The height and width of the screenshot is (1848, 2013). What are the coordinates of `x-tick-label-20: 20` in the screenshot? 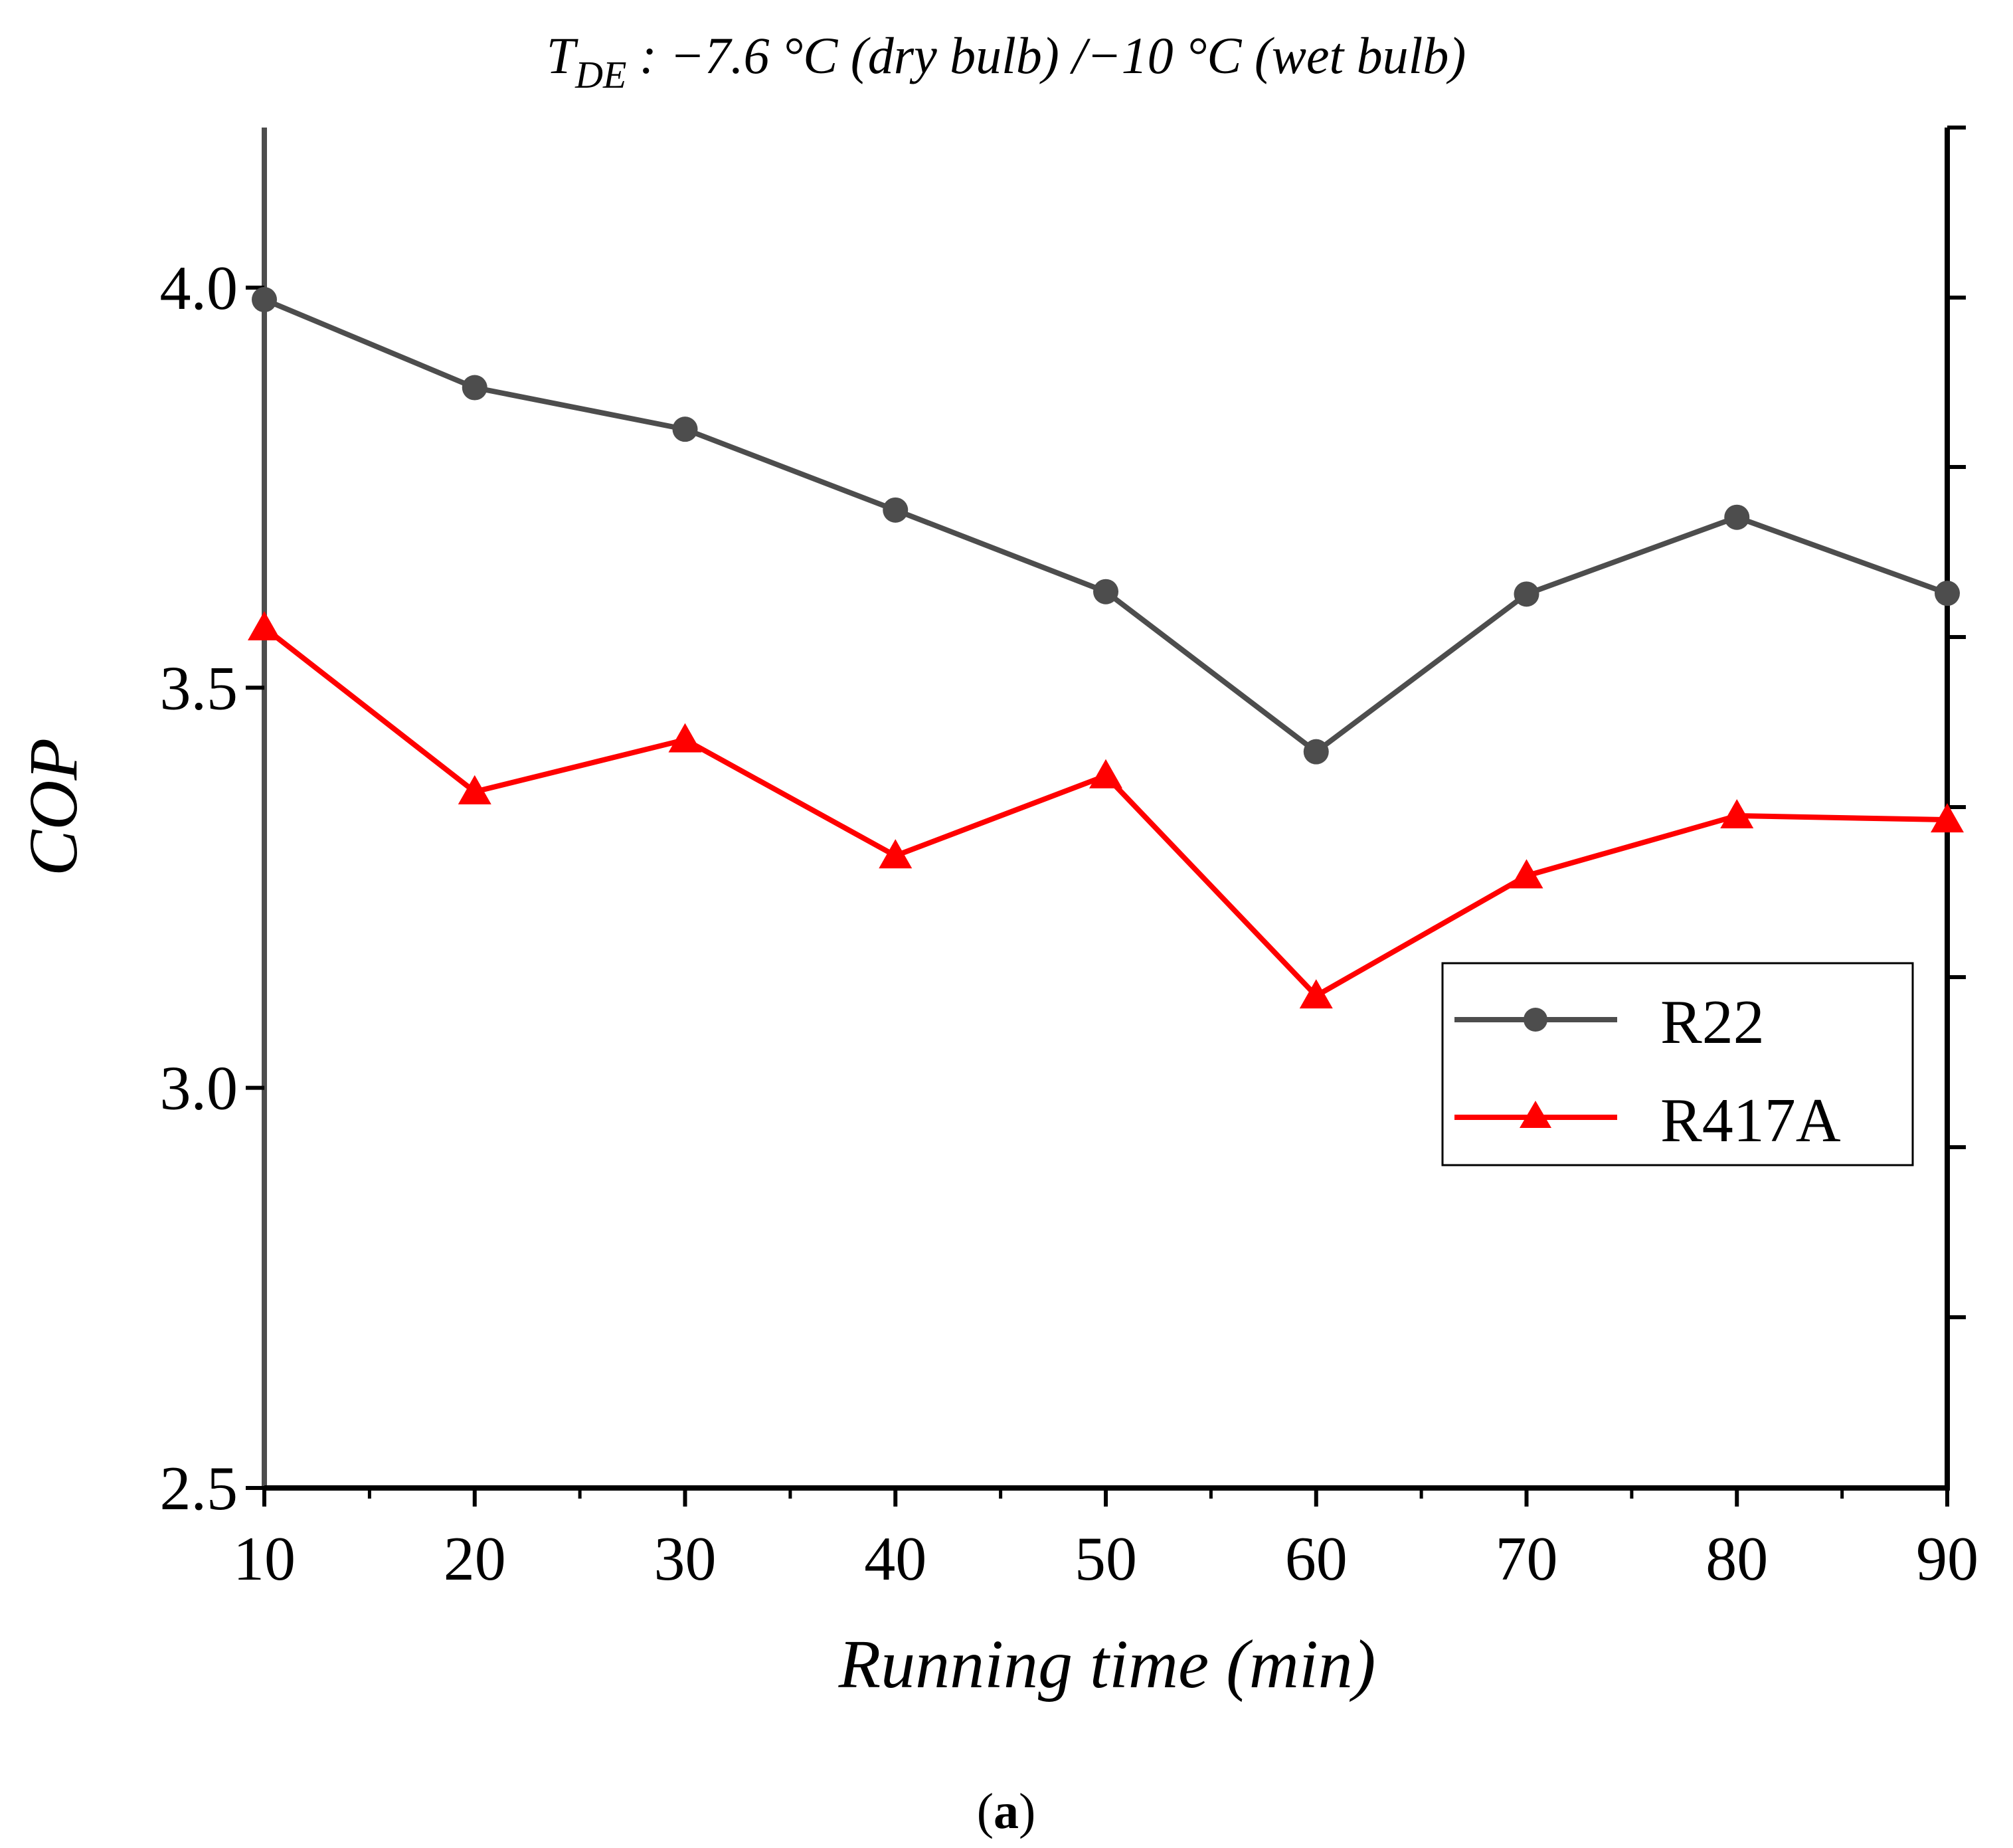 It's located at (475, 1559).